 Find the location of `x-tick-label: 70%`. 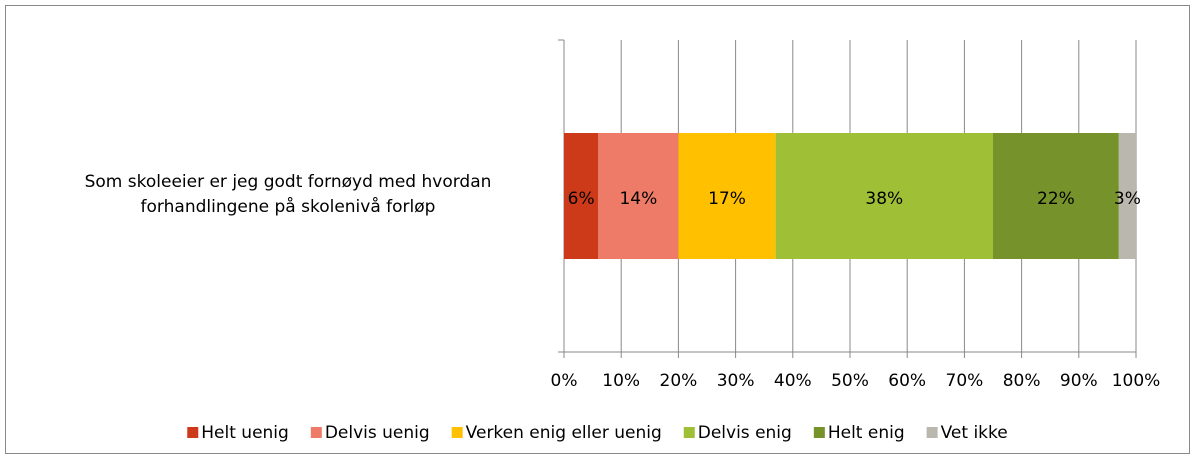

x-tick-label: 70% is located at coordinates (965, 381).